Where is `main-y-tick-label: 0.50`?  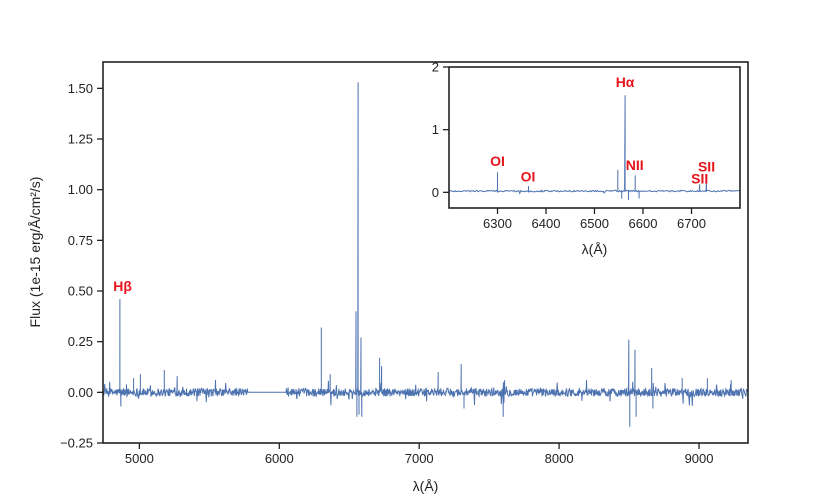 main-y-tick-label: 0.50 is located at coordinates (80, 291).